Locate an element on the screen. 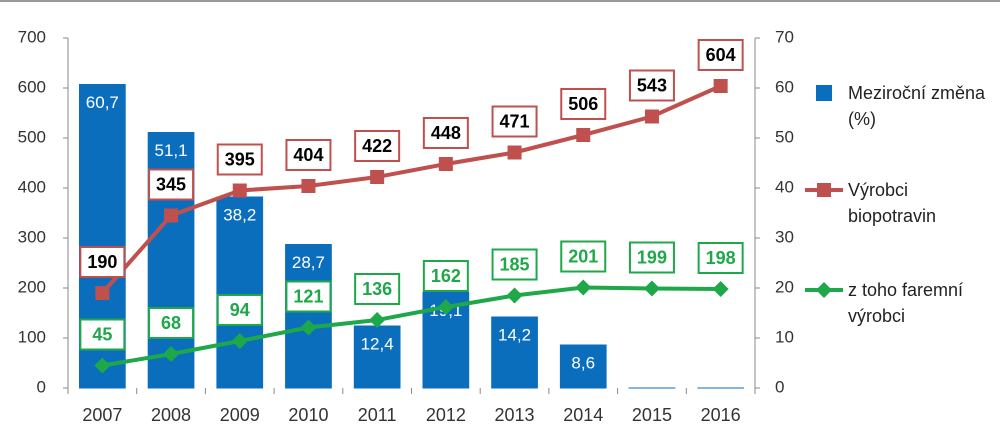 This screenshot has height=442, width=1000. data-label: 201 is located at coordinates (583, 256).